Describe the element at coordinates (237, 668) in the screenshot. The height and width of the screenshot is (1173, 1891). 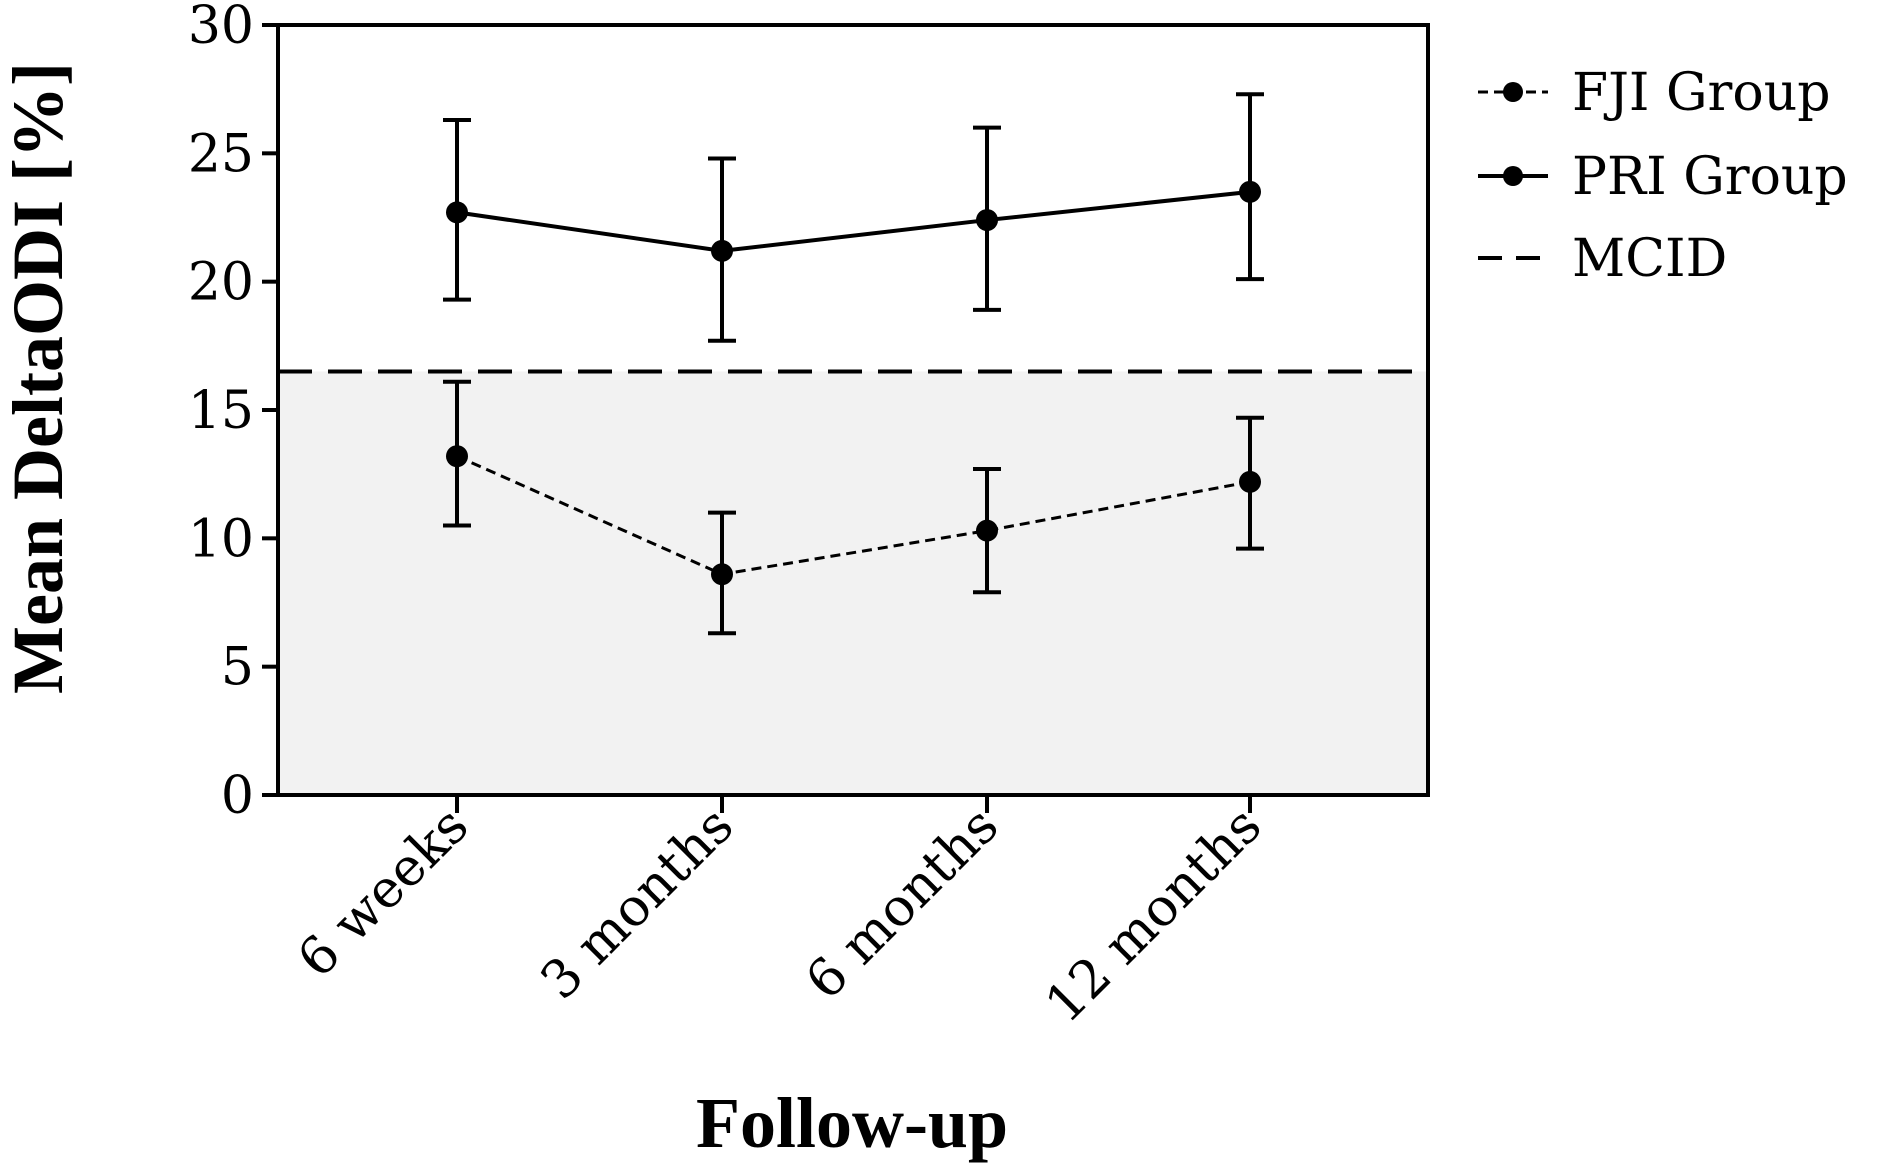
I see `y-tick-label: 5` at that location.